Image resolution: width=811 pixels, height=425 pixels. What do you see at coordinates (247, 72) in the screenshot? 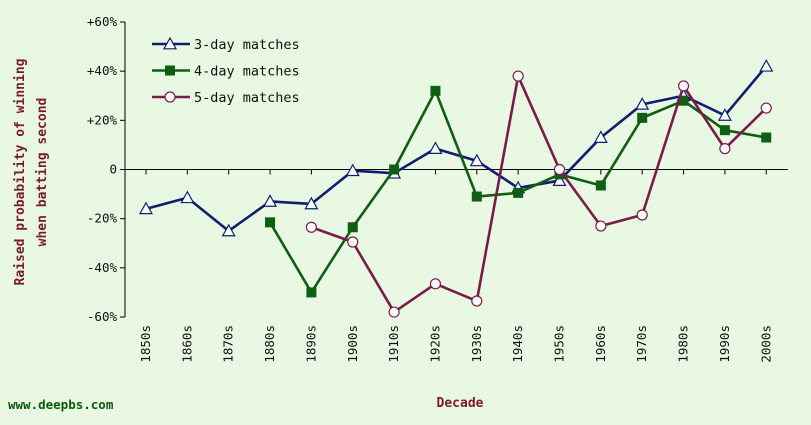
I see `legend-label-4-day-matches: 4-day matches` at bounding box center [247, 72].